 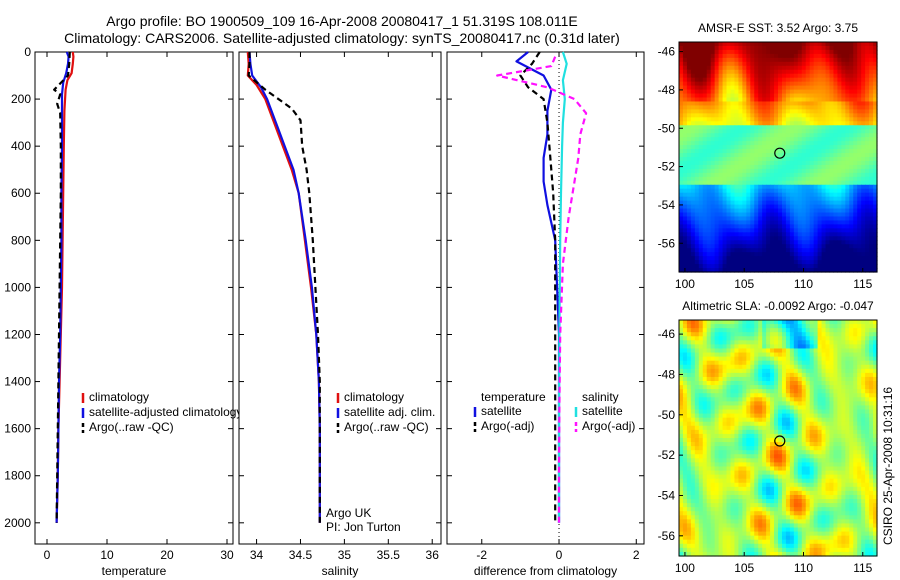 I want to click on legend-entry: satellite, so click(x=501, y=411).